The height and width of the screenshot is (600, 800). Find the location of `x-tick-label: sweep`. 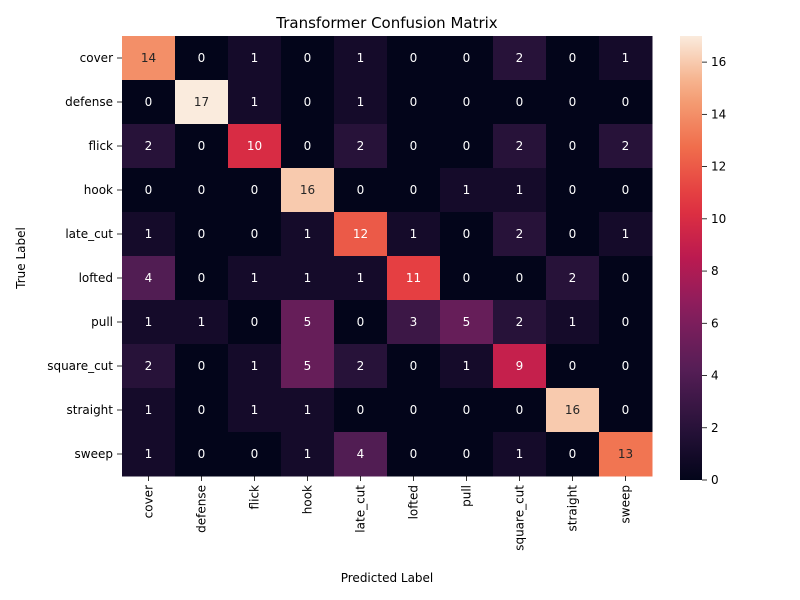

x-tick-label: sweep is located at coordinates (626, 504).